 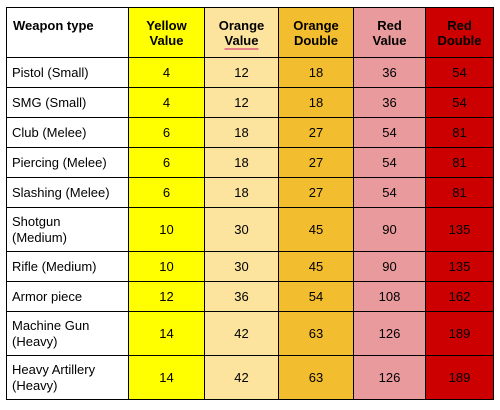 I want to click on header-weapon-type: Weapon type, so click(x=67, y=32).